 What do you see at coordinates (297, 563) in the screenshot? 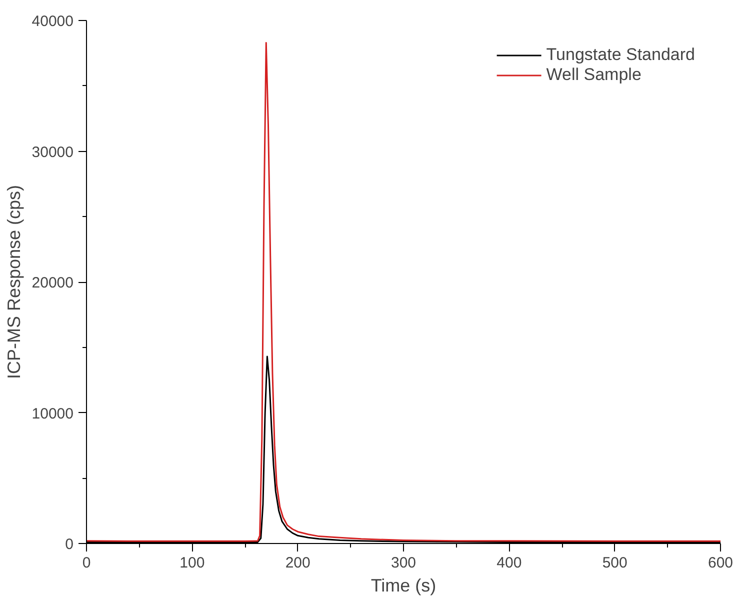
I see `x-tick-label: 200` at bounding box center [297, 563].